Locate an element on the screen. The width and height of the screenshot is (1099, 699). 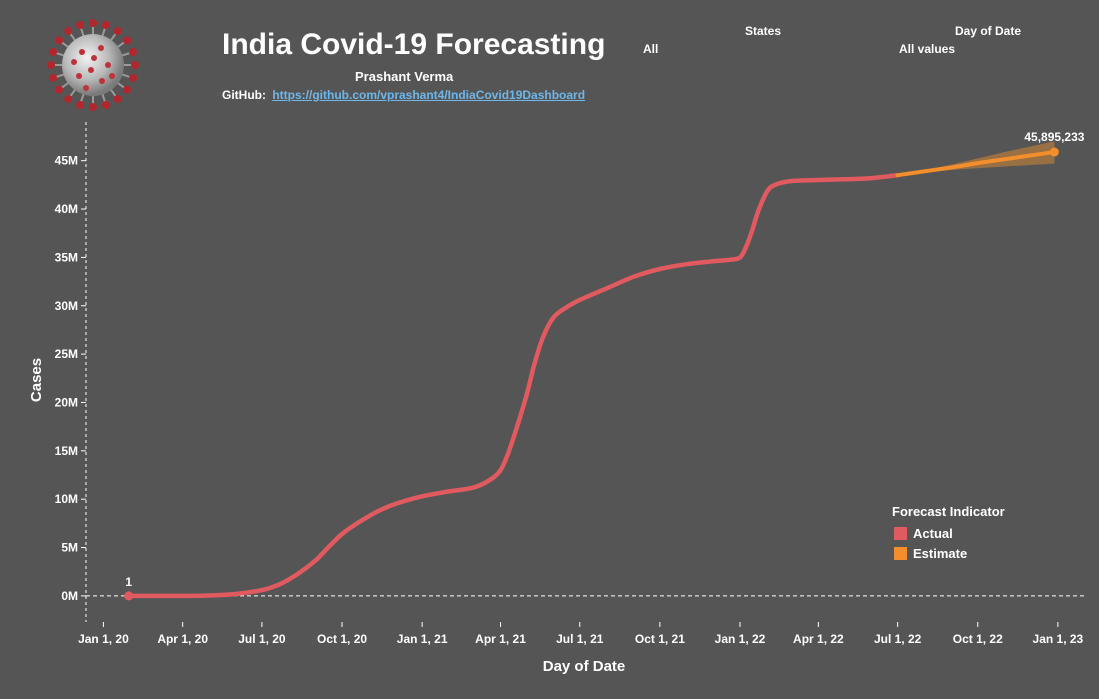
legend: Forecast Indicator Actual Estimate is located at coordinates (948, 533).